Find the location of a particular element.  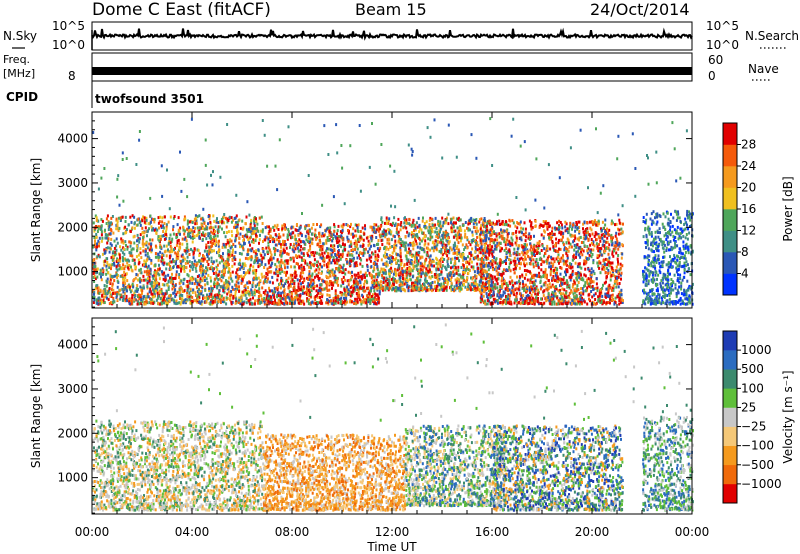

cpid-label: CPID is located at coordinates (22, 97).